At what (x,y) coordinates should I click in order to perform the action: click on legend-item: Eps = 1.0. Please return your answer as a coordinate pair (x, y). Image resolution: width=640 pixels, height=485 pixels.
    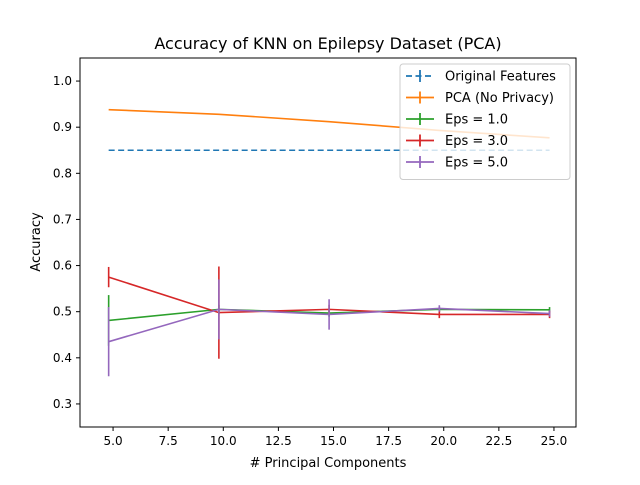
    Looking at the image, I should click on (457, 120).